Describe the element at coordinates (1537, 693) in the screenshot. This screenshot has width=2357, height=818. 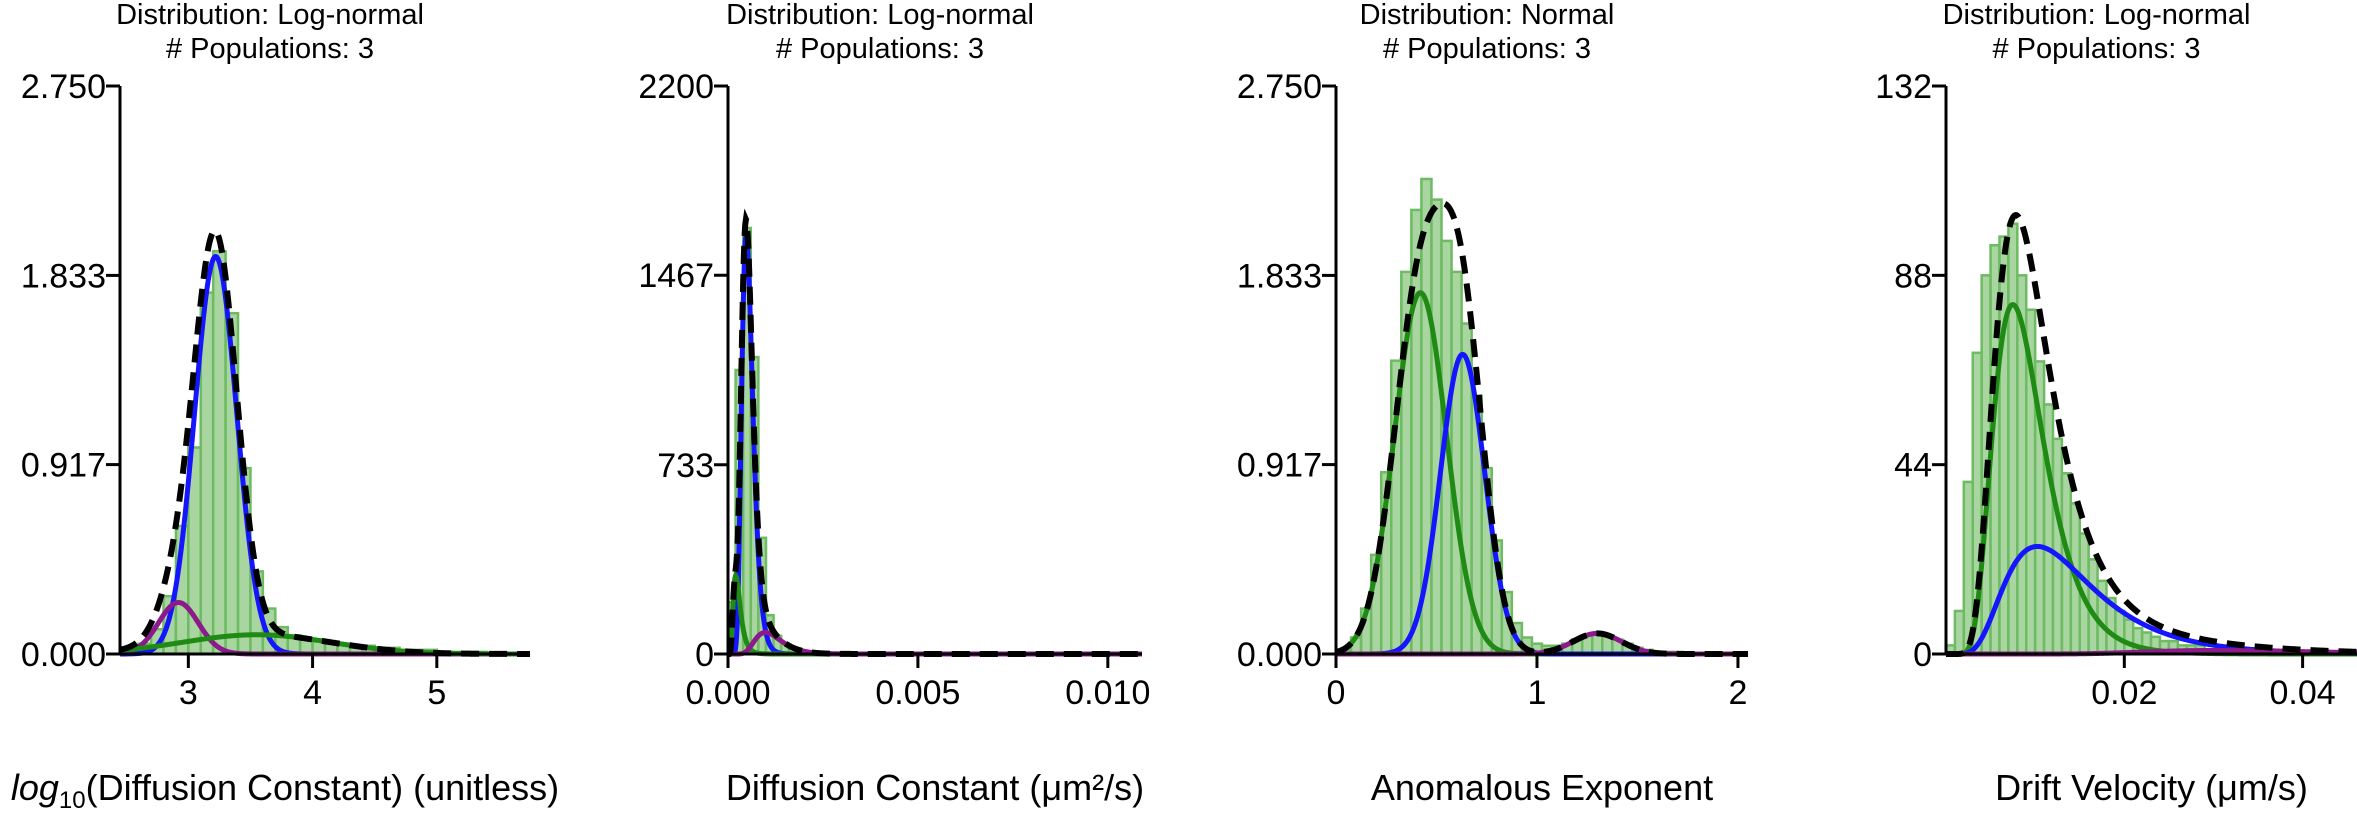
I see `x-tick-label: 1` at that location.